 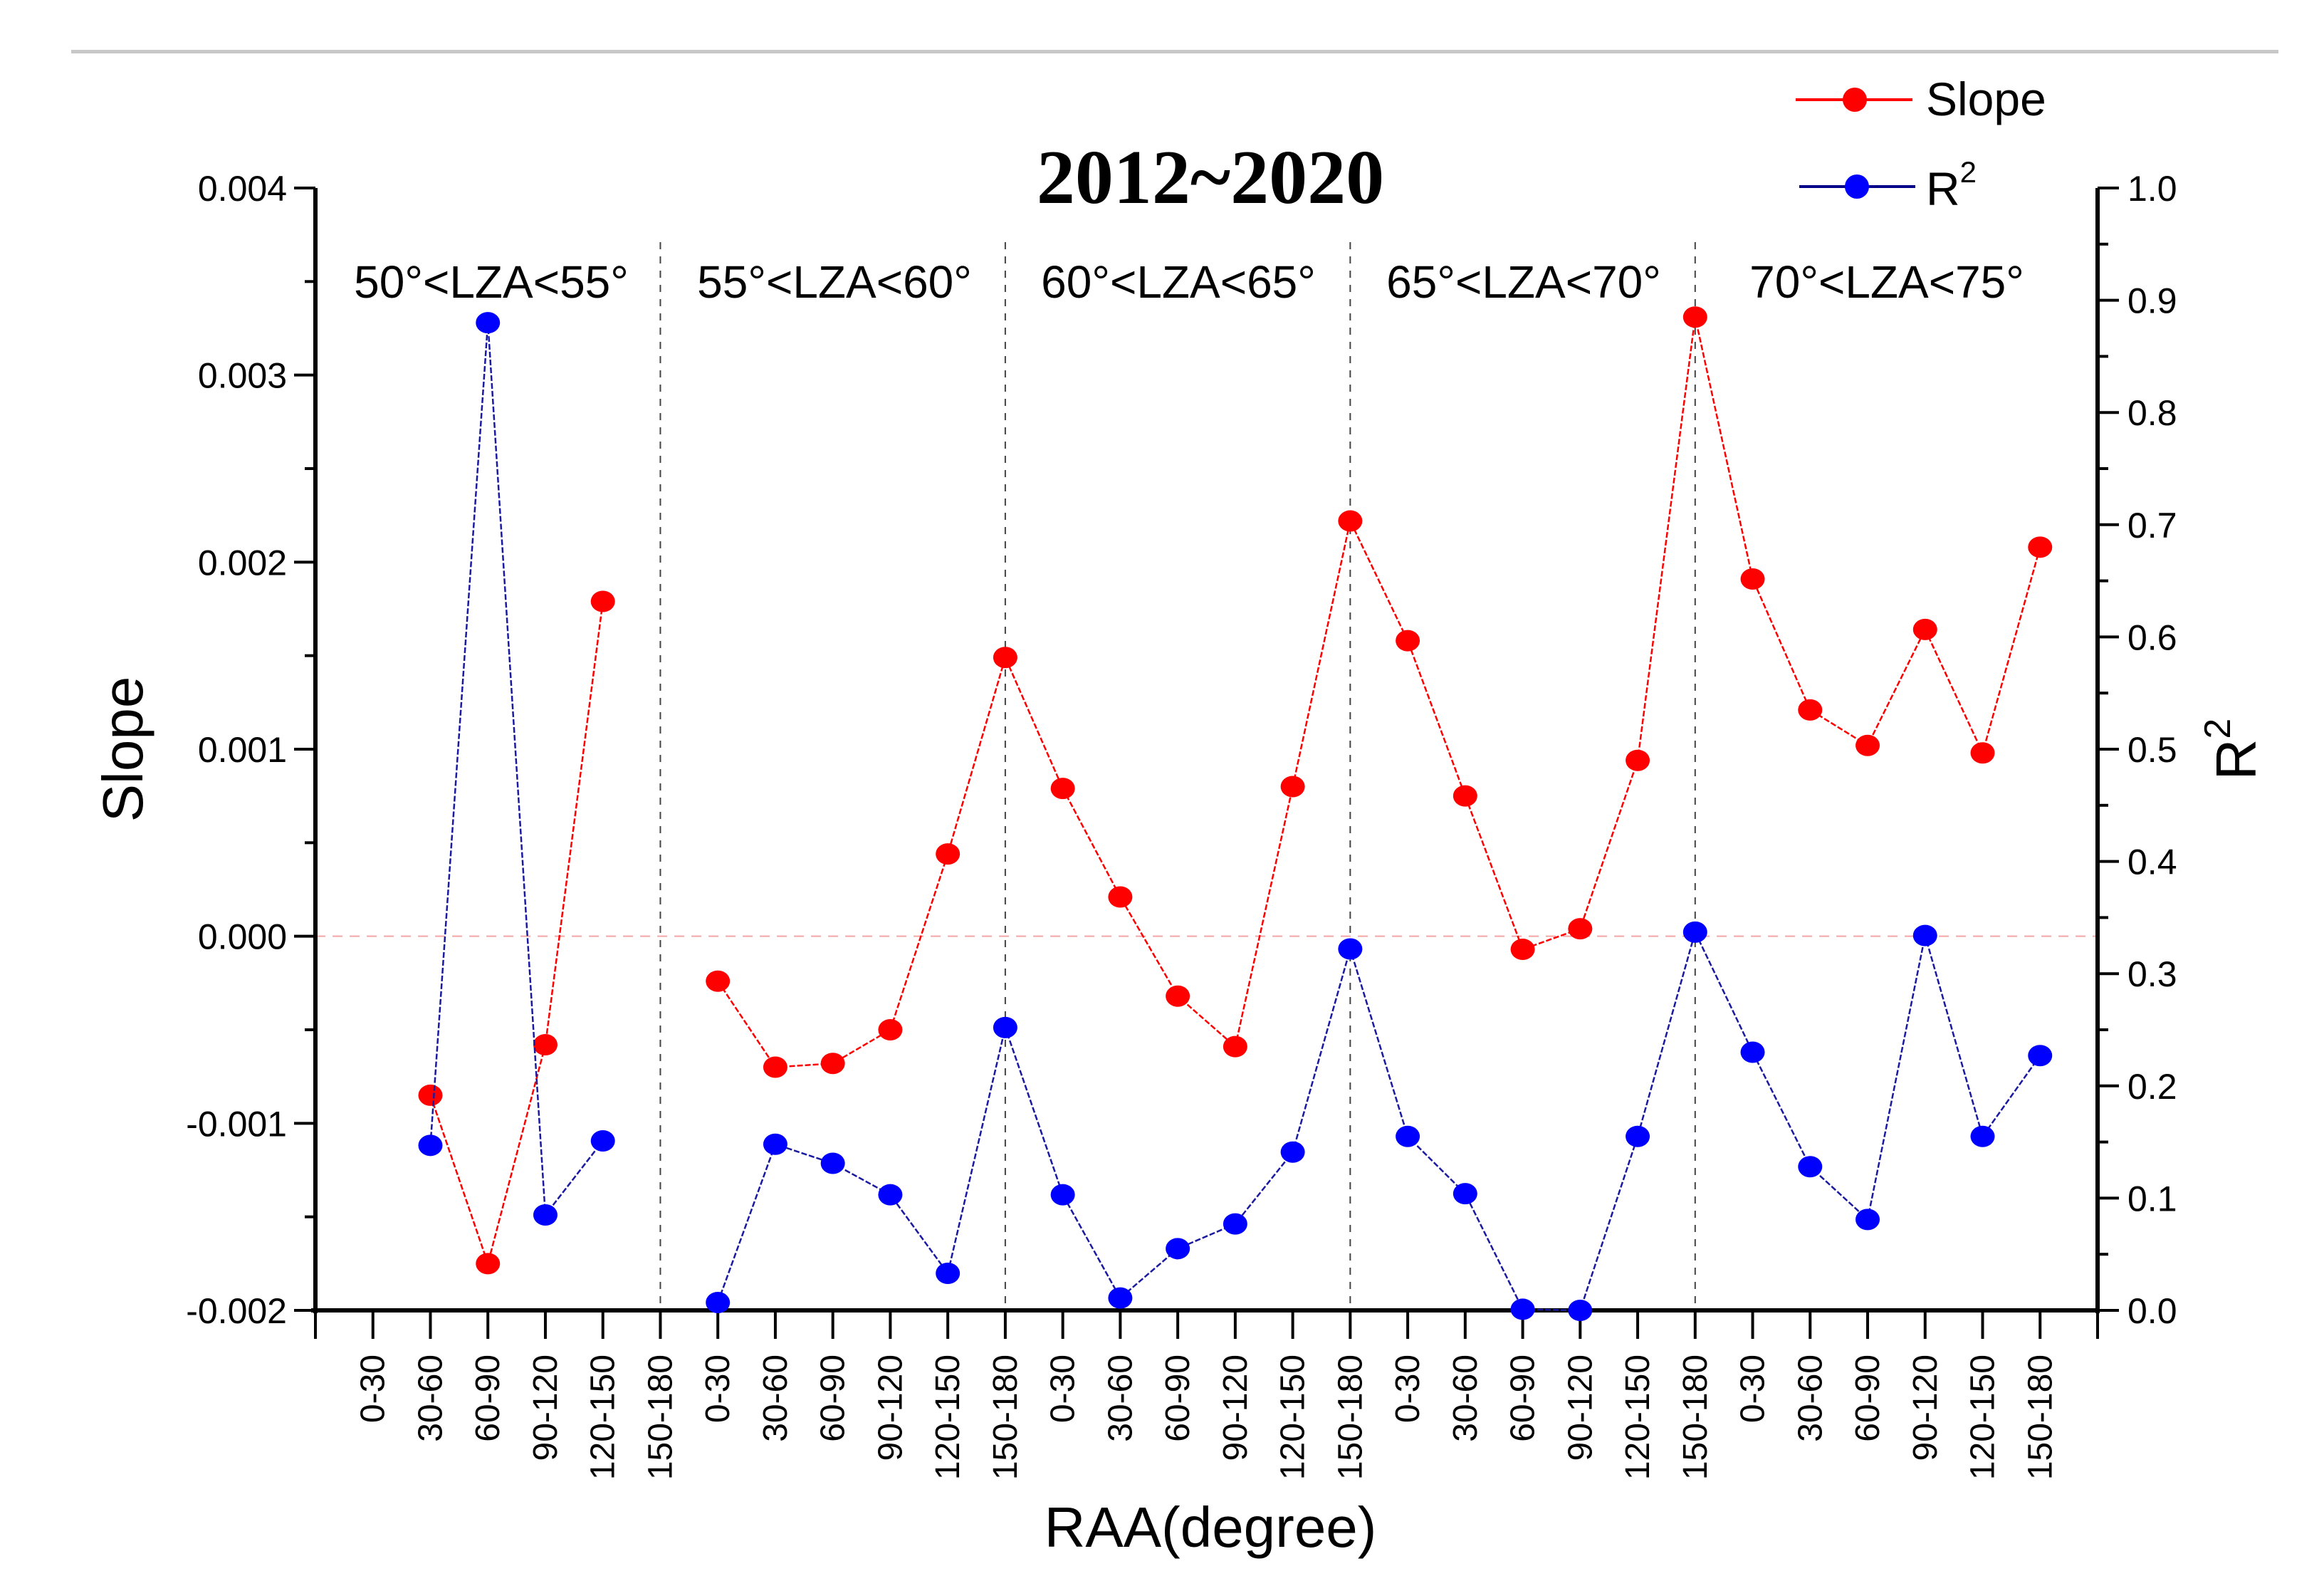 I want to click on y-tick-label: 0.000, so click(x=242, y=937).